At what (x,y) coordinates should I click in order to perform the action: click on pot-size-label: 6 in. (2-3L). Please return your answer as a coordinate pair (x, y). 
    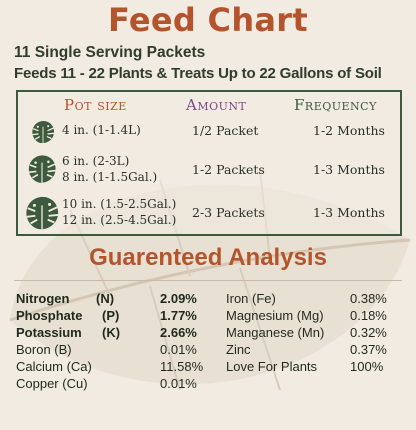
    Looking at the image, I should click on (96, 161).